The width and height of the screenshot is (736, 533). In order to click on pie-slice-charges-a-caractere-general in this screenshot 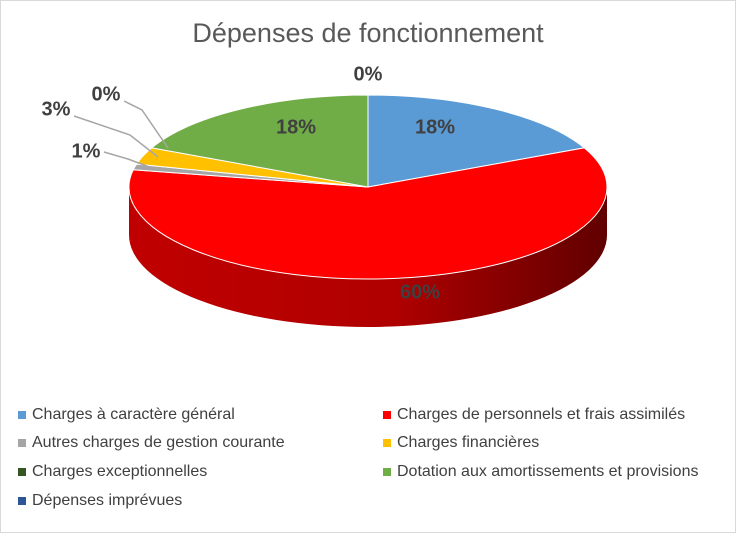, I will do `click(476, 141)`.